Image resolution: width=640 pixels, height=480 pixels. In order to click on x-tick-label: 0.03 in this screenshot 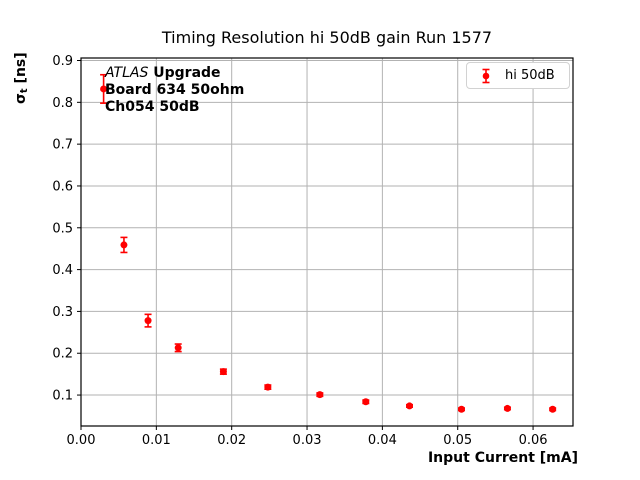, I will do `click(307, 440)`.